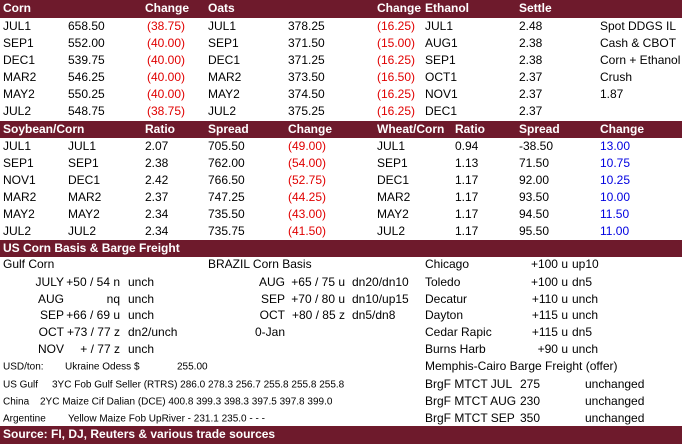 The width and height of the screenshot is (682, 444). I want to click on cell: BrgF MTCT AUG, so click(470, 401).